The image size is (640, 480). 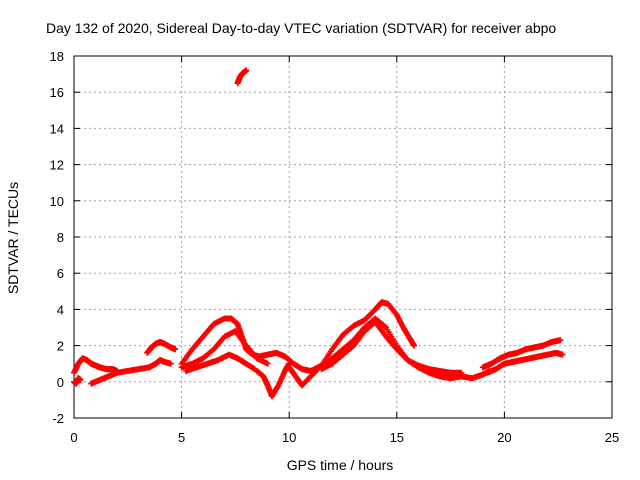 I want to click on data-series-track-j, so click(x=364, y=344).